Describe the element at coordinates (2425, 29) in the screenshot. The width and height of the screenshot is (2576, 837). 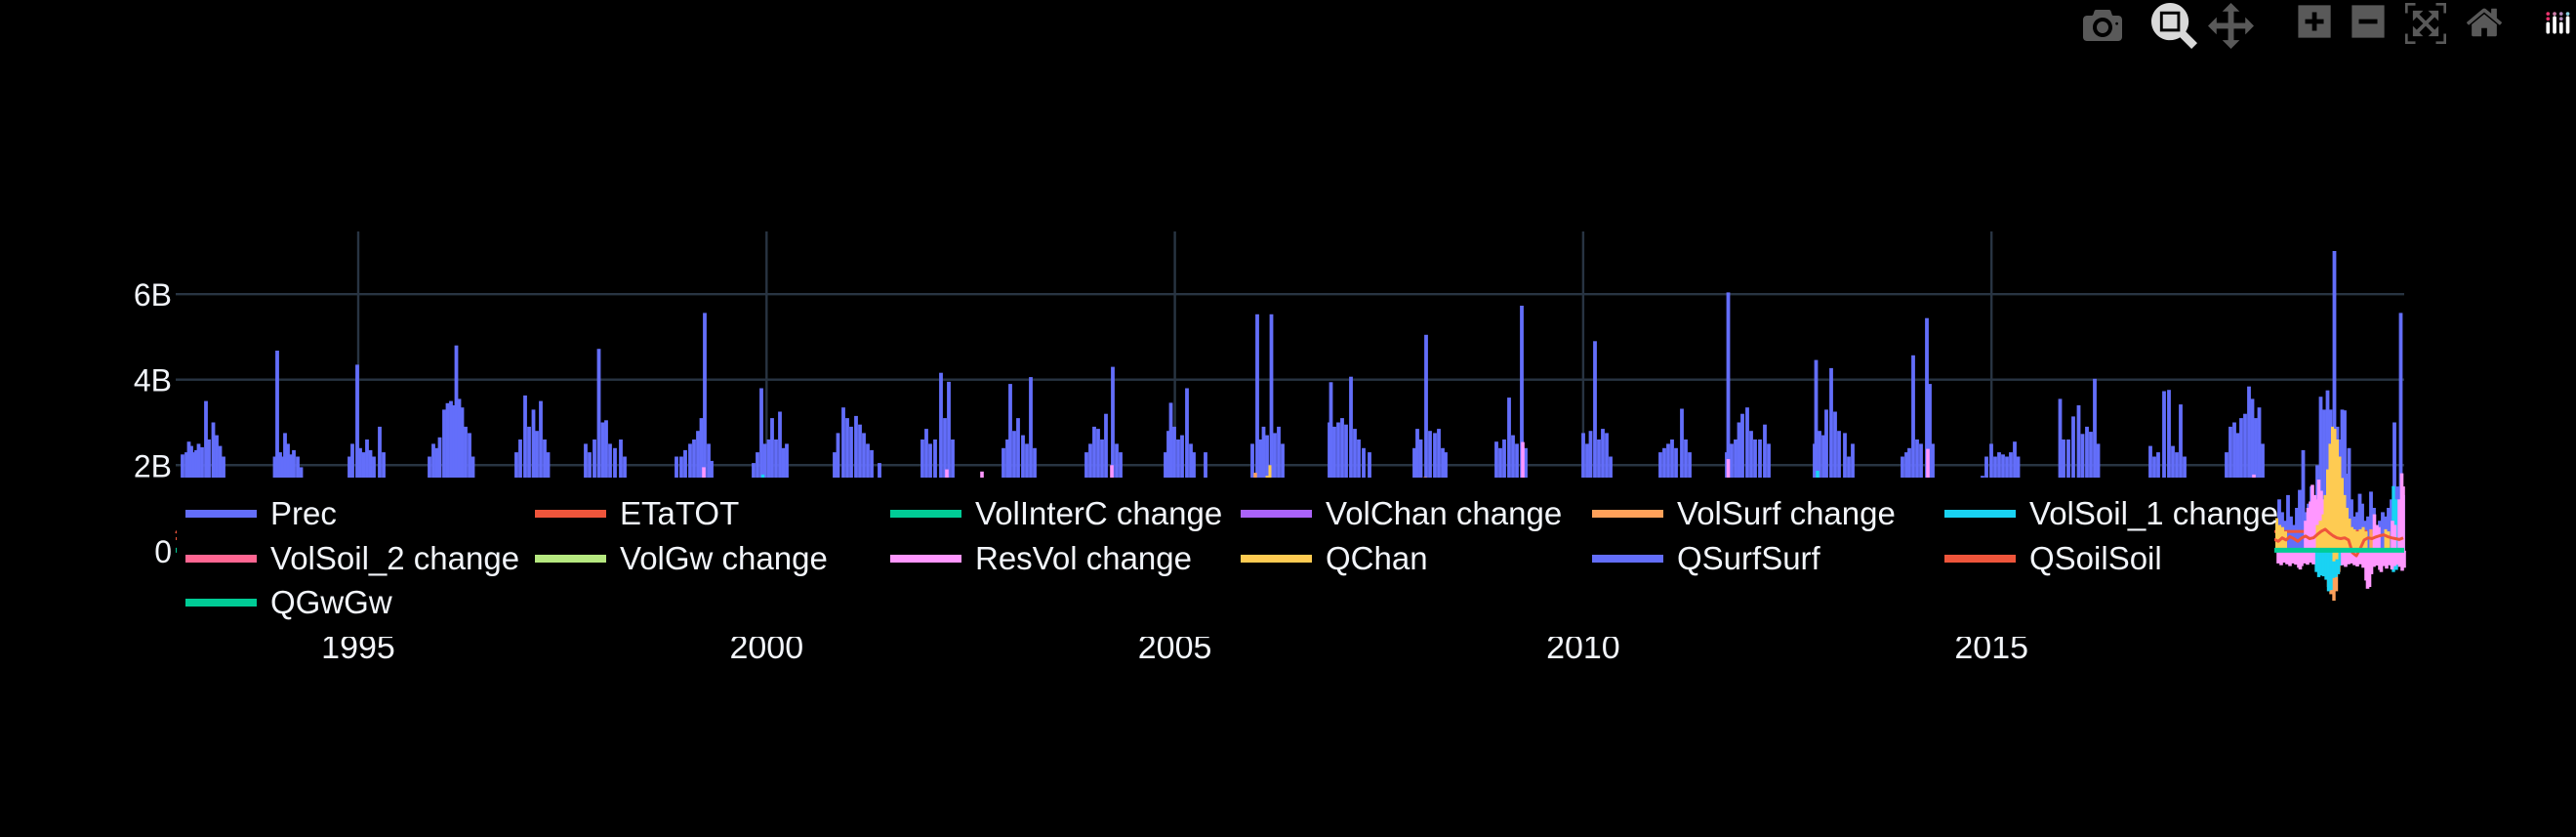
I see `autoscale-button` at that location.